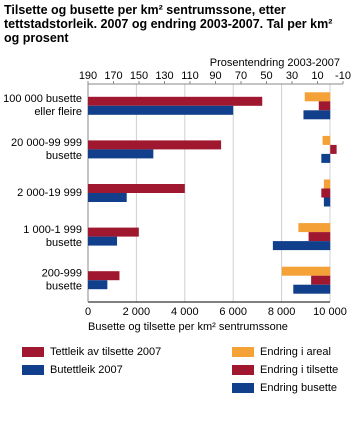 The image size is (363, 431). Describe the element at coordinates (266, 76) in the screenshot. I see `x2-tick-label: 50` at that location.